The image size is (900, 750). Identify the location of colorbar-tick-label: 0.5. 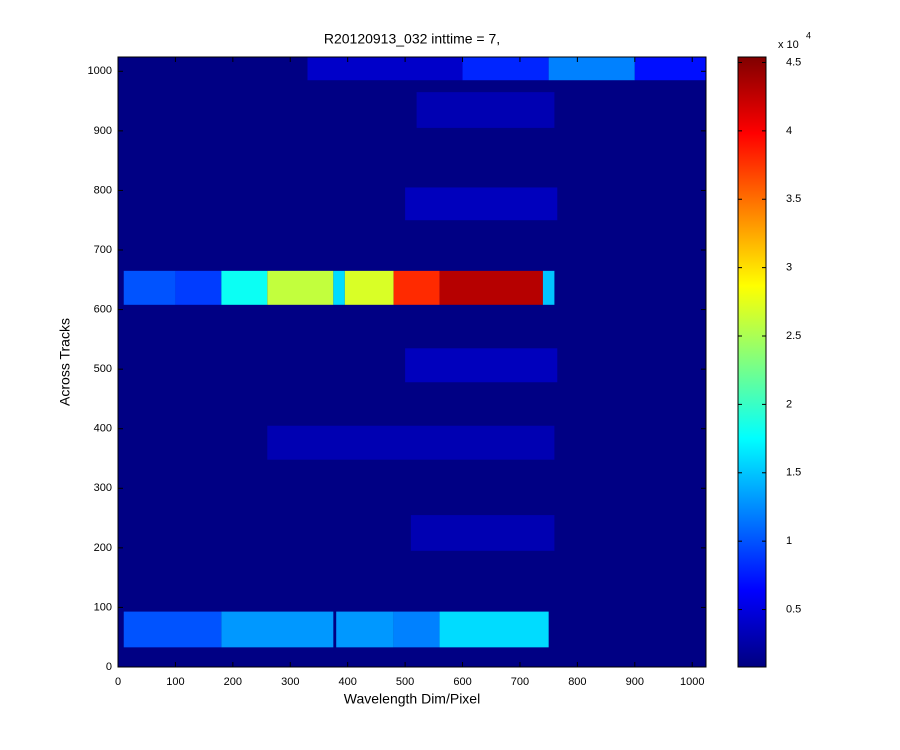
(793, 609).